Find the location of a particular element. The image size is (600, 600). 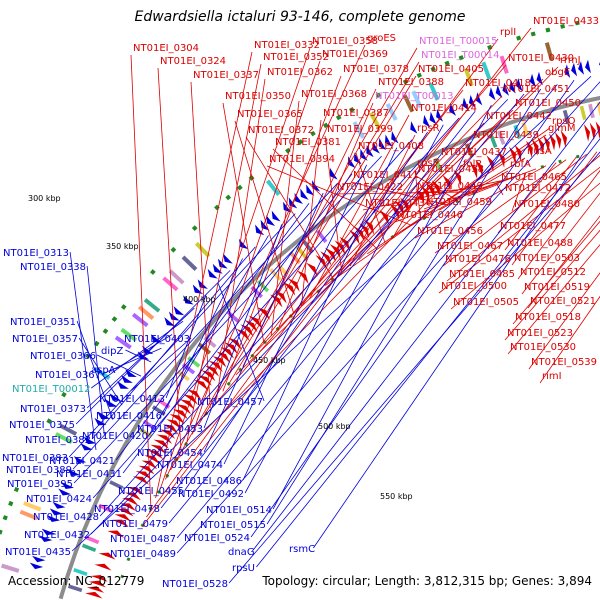

forward-gene-label: NT01EI_0414 is located at coordinates (444, 108).